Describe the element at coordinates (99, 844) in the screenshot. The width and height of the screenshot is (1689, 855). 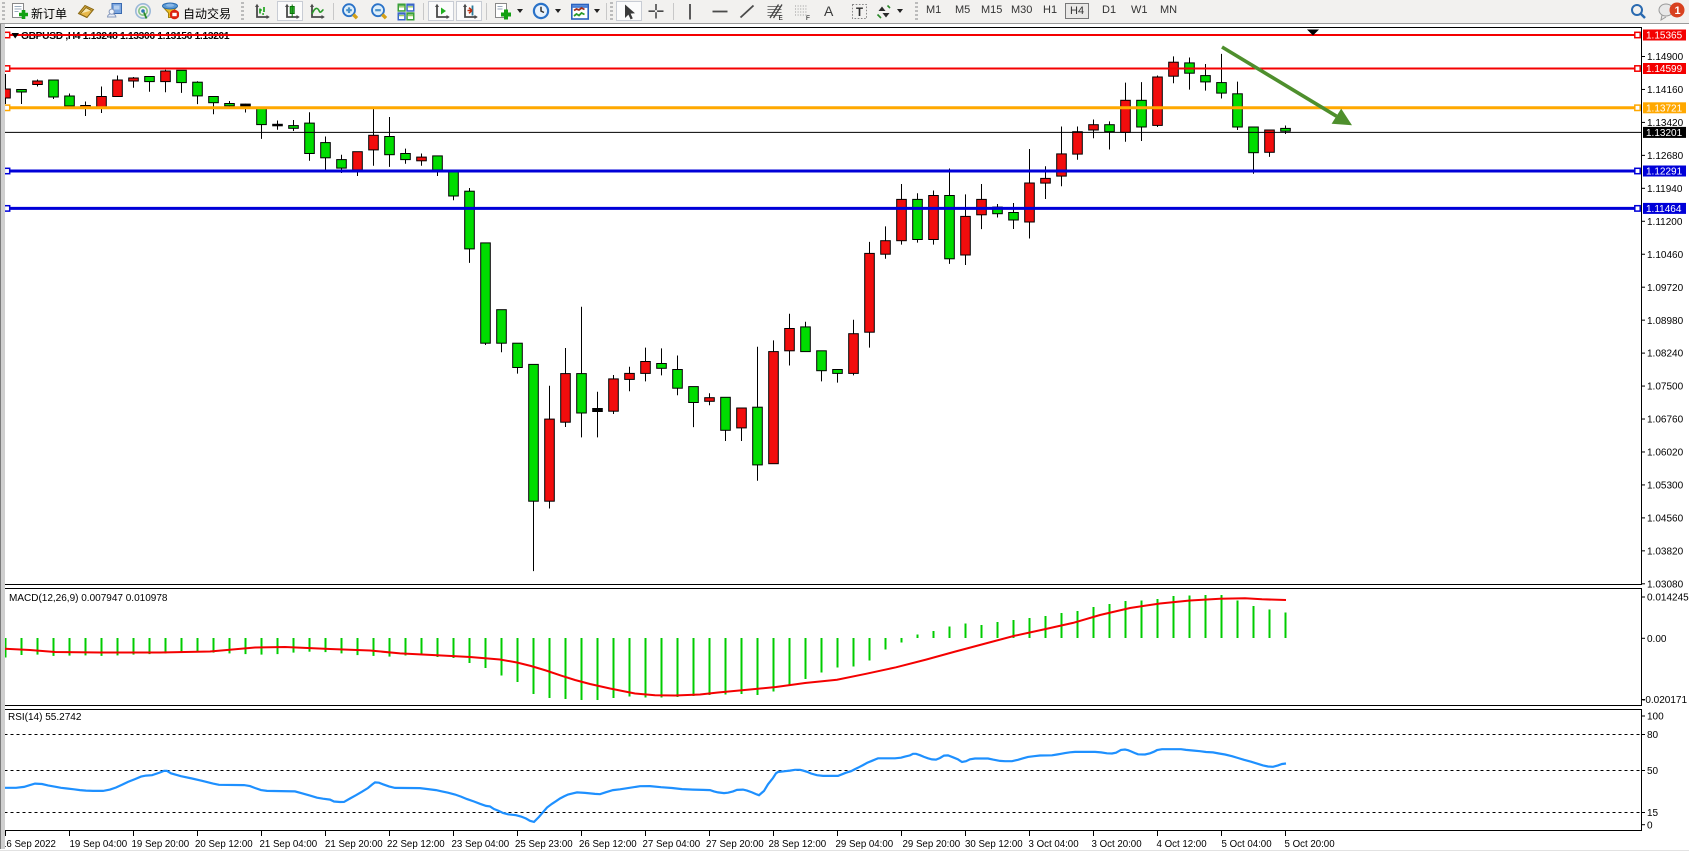
I see `svg-text: 19 Sep 04:00` at that location.